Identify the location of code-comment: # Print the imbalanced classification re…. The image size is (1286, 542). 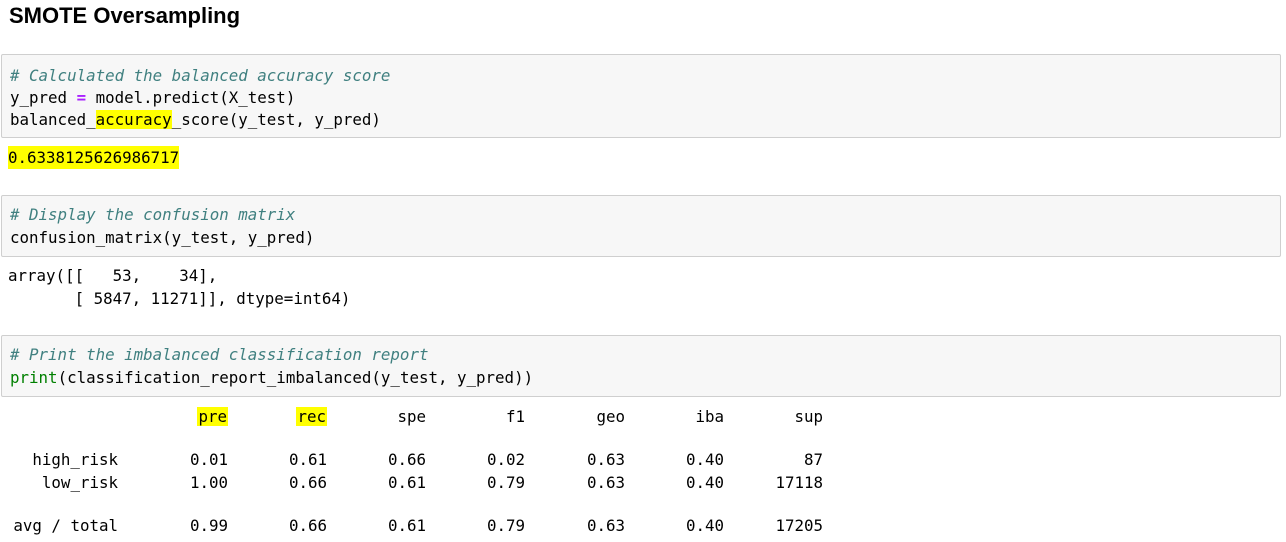
(219, 354).